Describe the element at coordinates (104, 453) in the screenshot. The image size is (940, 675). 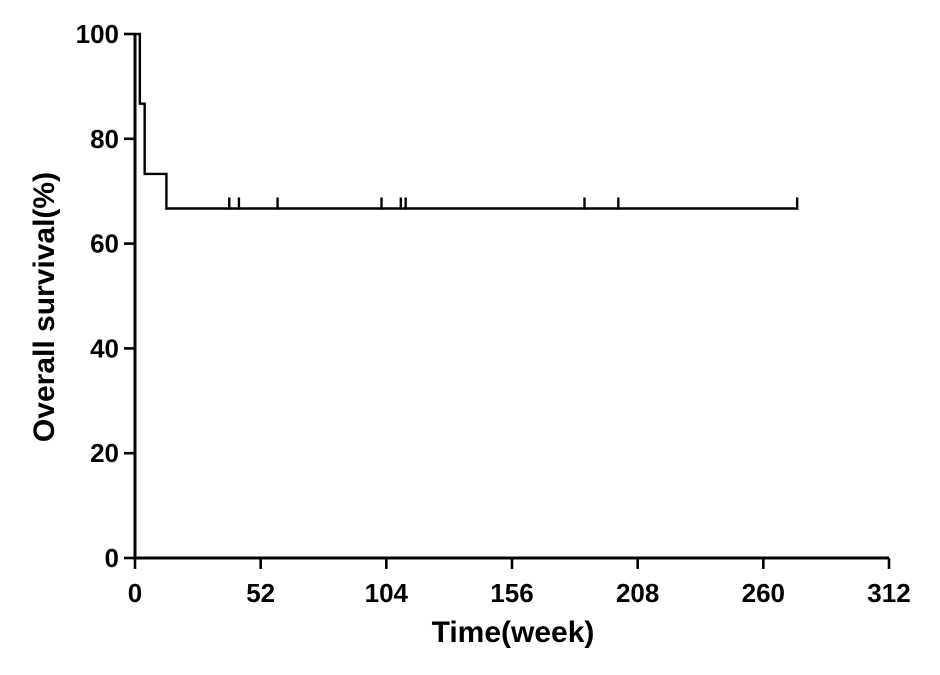
I see `y-tick-label: 20` at that location.